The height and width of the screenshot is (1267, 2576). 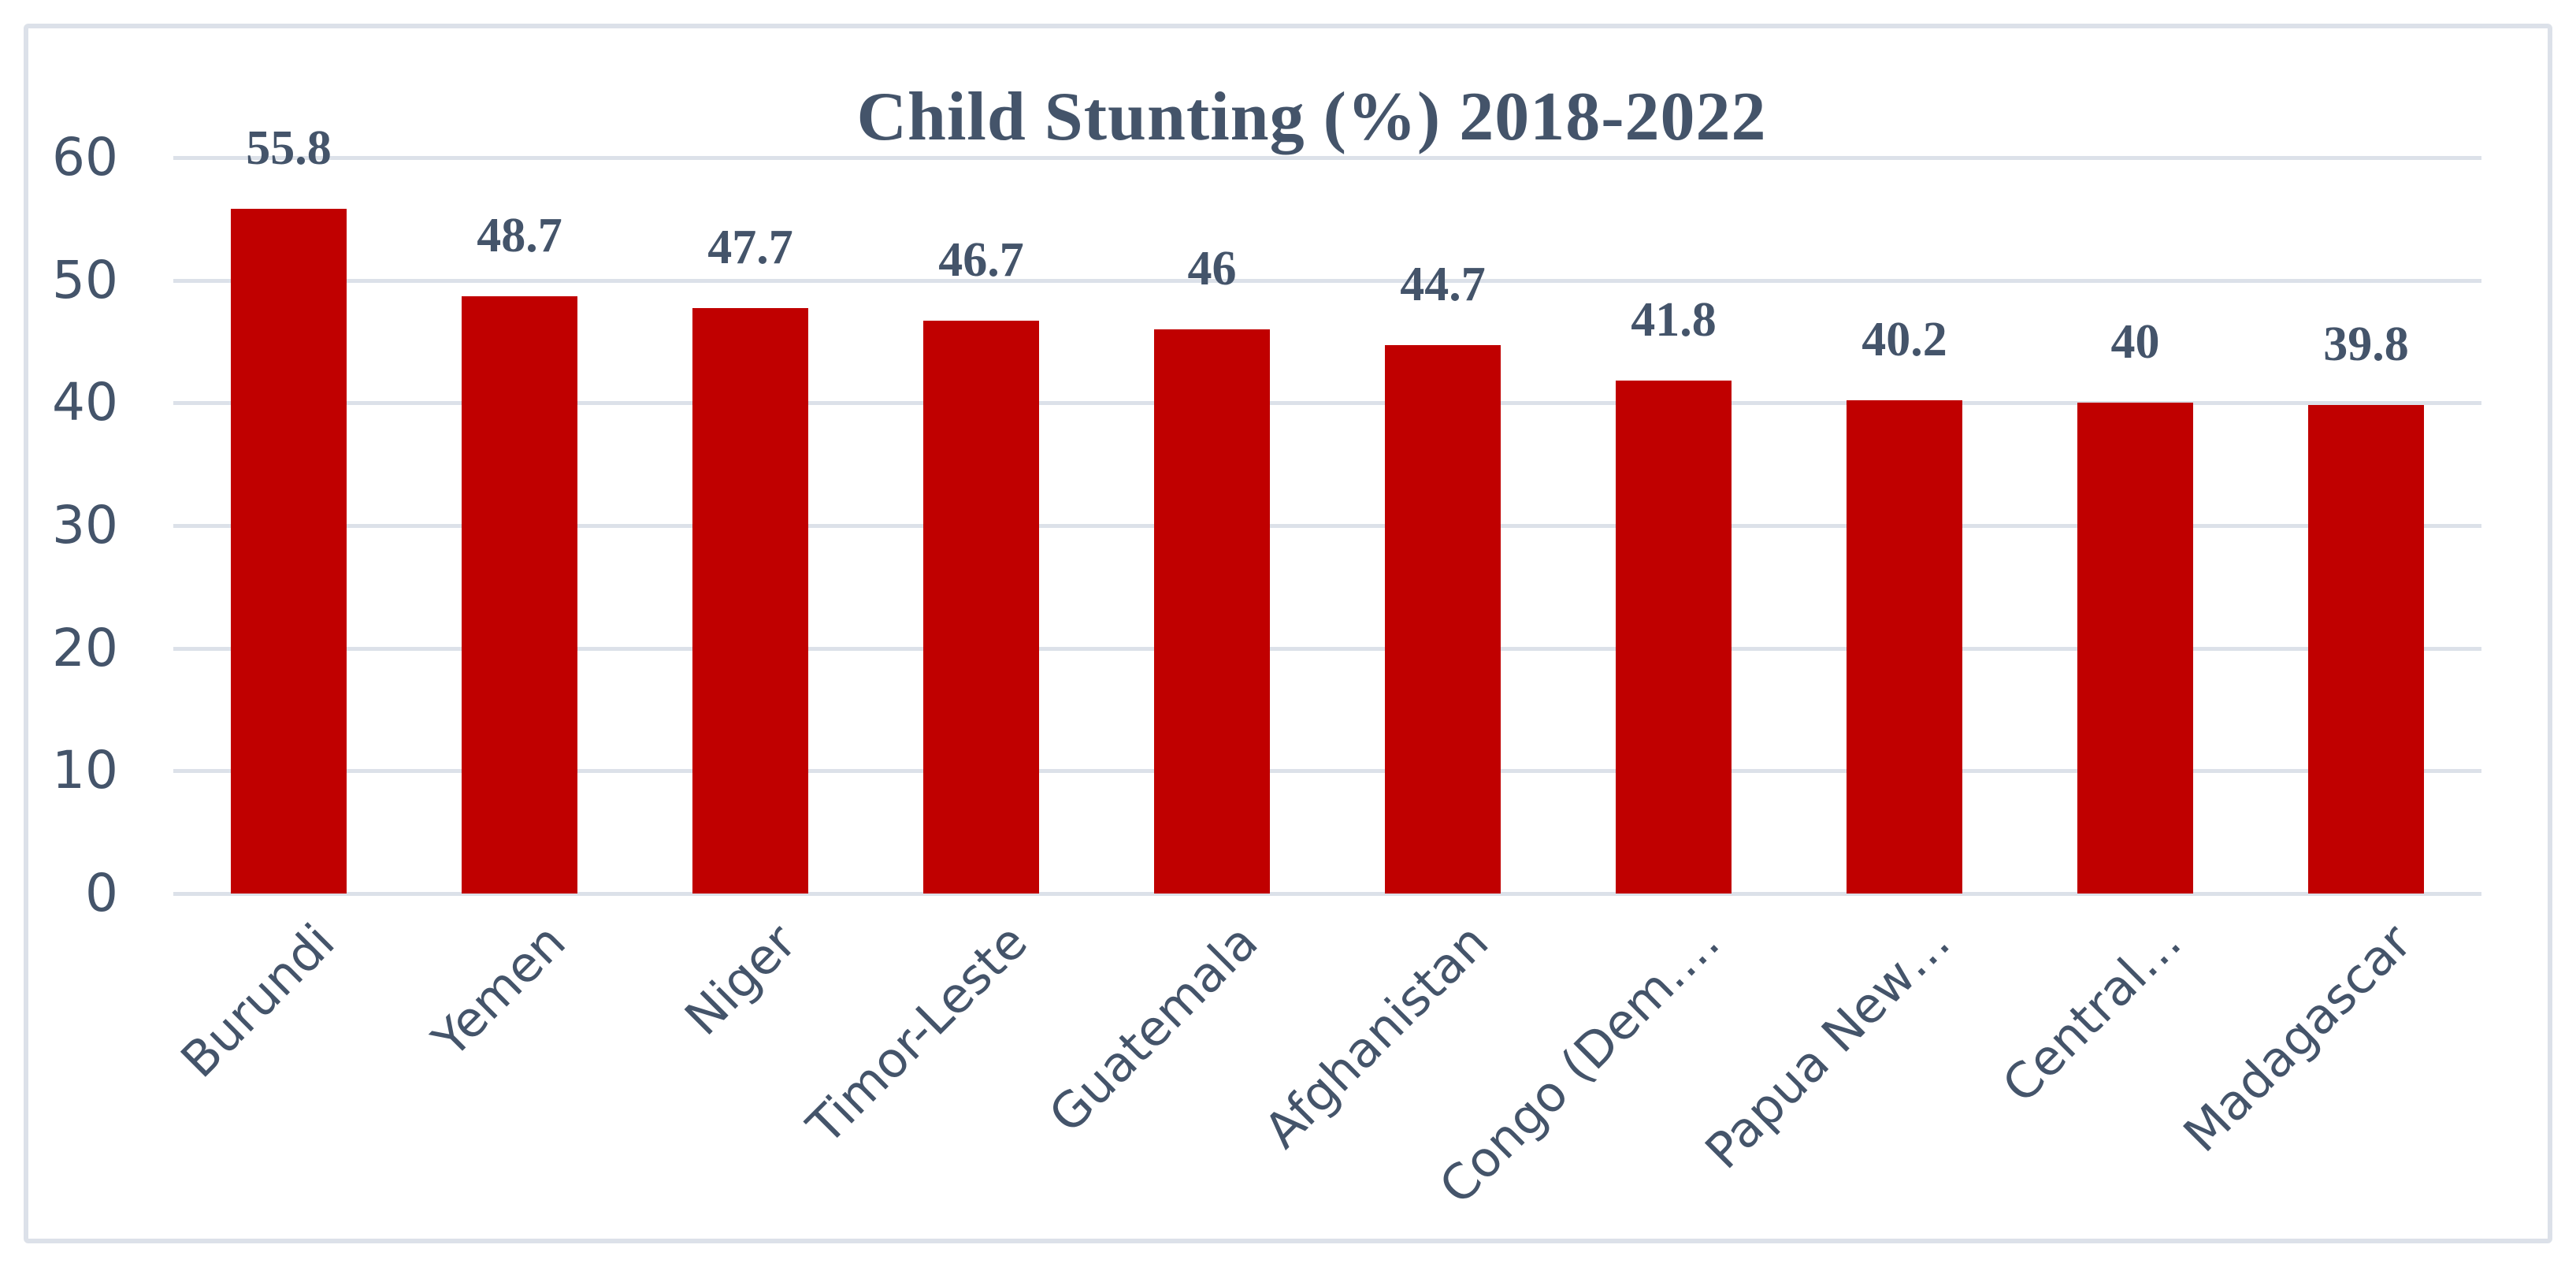 What do you see at coordinates (1443, 285) in the screenshot?
I see `bar-value-label: 44.7` at bounding box center [1443, 285].